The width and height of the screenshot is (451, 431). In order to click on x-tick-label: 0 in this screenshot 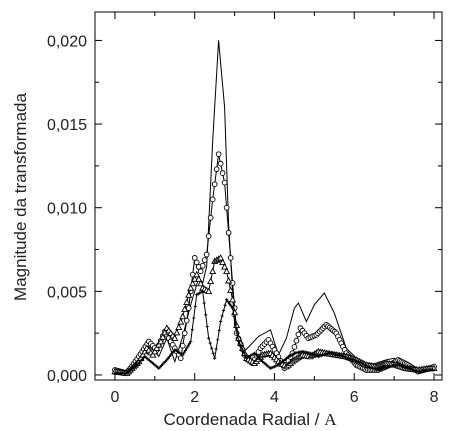, I will do `click(114, 397)`.